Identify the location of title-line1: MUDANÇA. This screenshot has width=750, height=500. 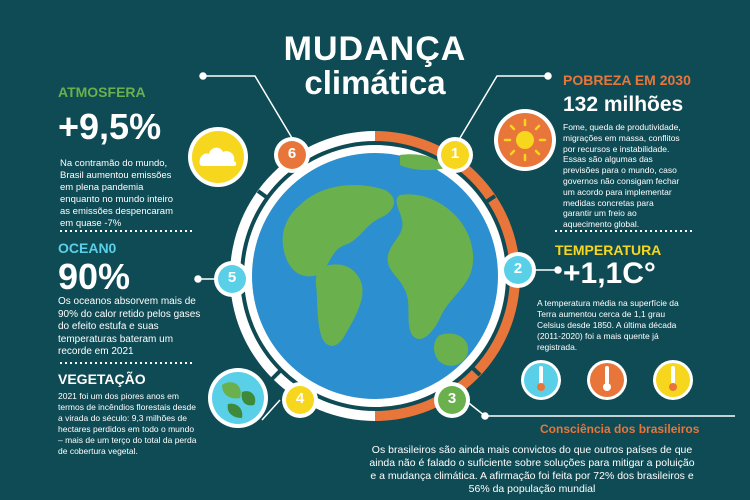
(375, 49).